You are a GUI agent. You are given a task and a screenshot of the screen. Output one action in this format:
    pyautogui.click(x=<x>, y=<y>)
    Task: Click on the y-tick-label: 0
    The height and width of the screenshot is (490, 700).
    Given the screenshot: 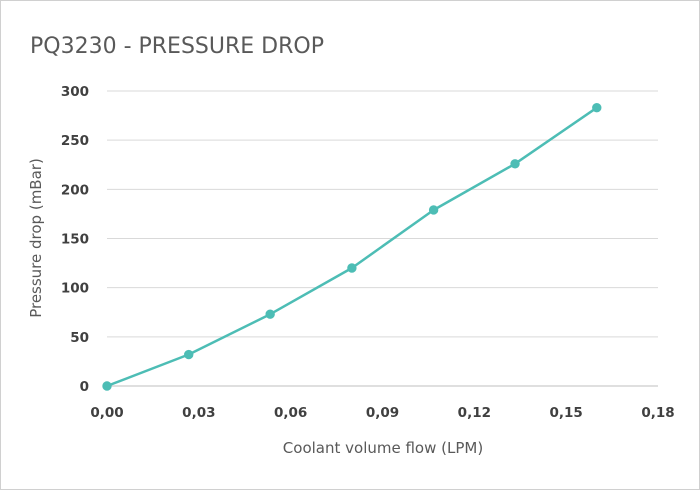 What is the action you would take?
    pyautogui.click(x=84, y=387)
    